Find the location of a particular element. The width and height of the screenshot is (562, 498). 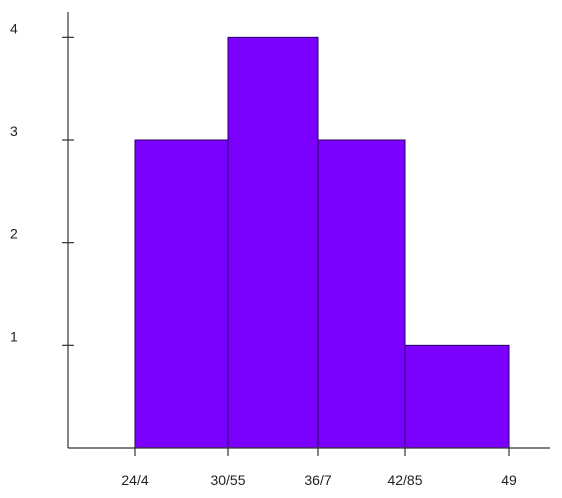

y-ticks-group: 1 2 3 4 is located at coordinates (42, 183).